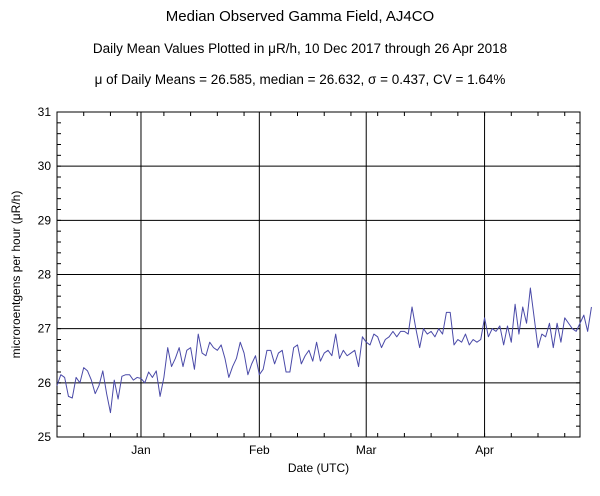 This screenshot has height=496, width=600. Describe the element at coordinates (45, 437) in the screenshot. I see `y-tick-label: 25` at that location.